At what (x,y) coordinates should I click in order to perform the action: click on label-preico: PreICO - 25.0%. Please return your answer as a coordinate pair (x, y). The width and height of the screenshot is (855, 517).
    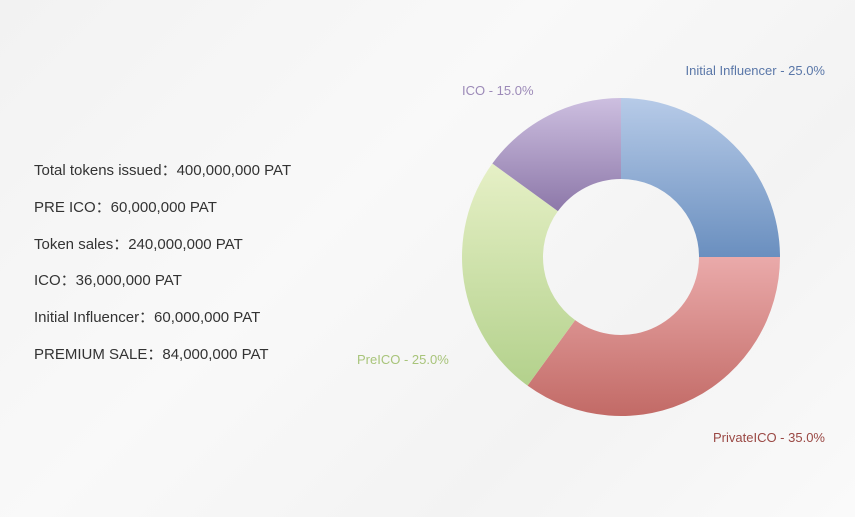
    Looking at the image, I should click on (403, 359).